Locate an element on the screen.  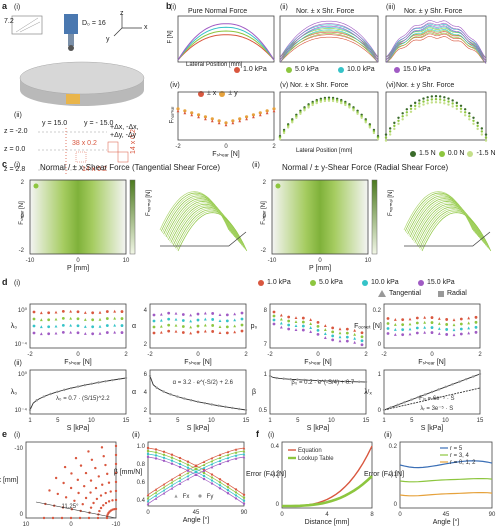
d-ii-x3: 15 is located at coordinates (246, 421).